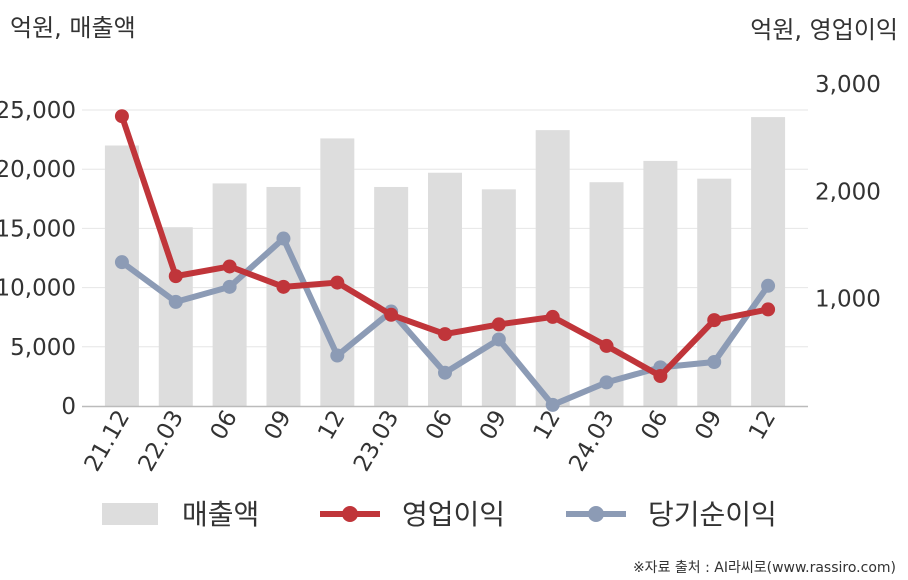  What do you see at coordinates (68, 407) in the screenshot?
I see `left-tick-label: 0` at bounding box center [68, 407].